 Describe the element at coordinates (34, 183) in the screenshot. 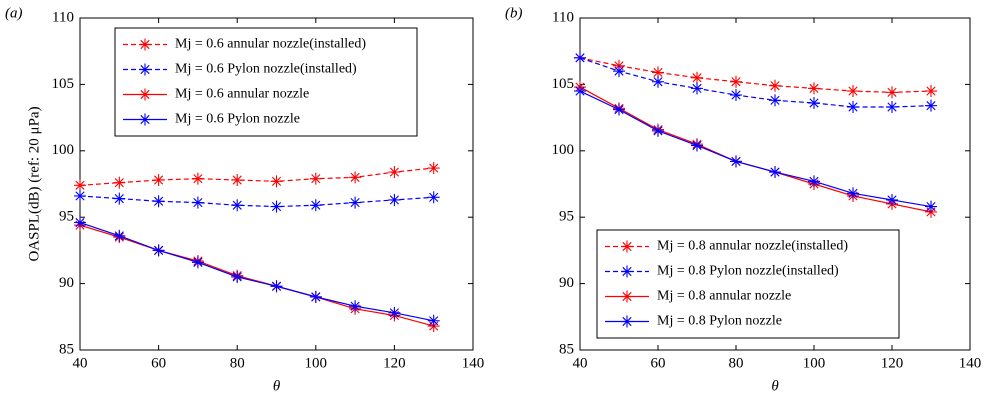

I see `y-axis-label: OASPL(dB) (ref: 20 μPa)` at that location.